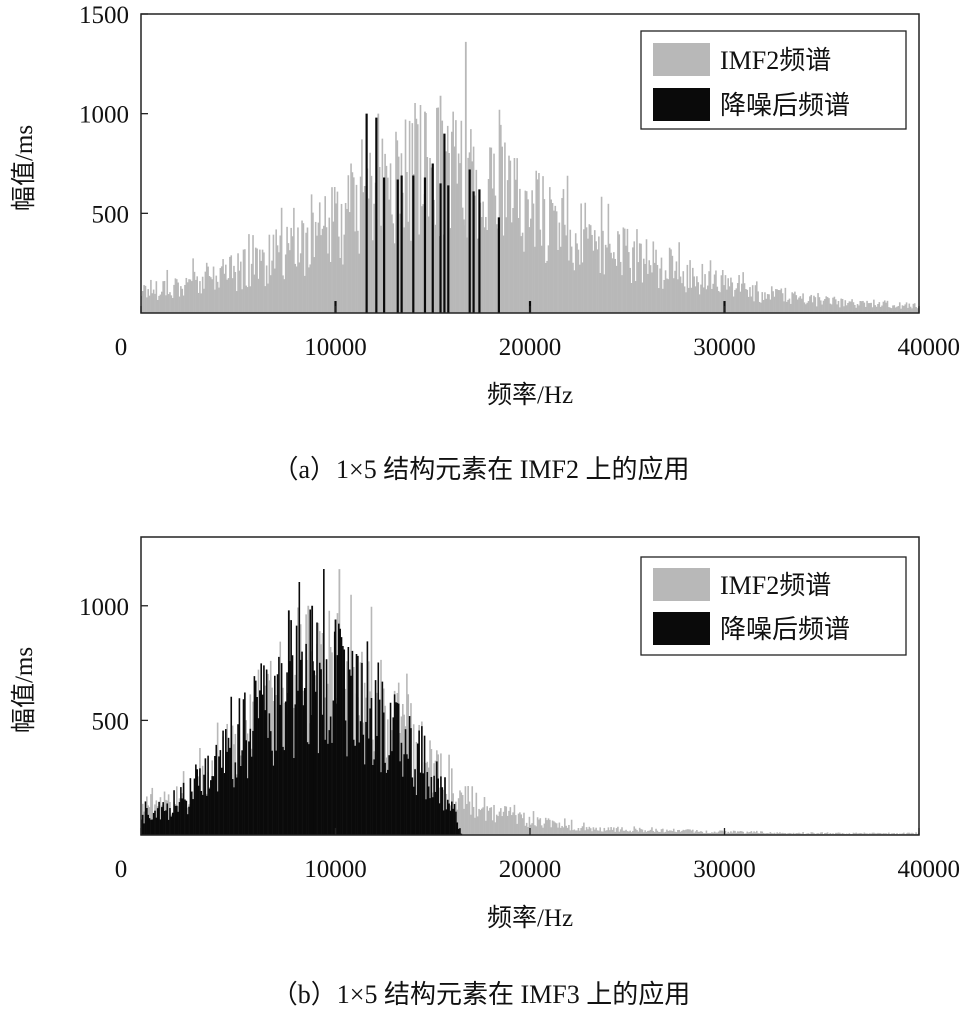  Describe the element at coordinates (24, 168) in the screenshot. I see `plot-a-y-axis-label: 幅值/ms` at that location.